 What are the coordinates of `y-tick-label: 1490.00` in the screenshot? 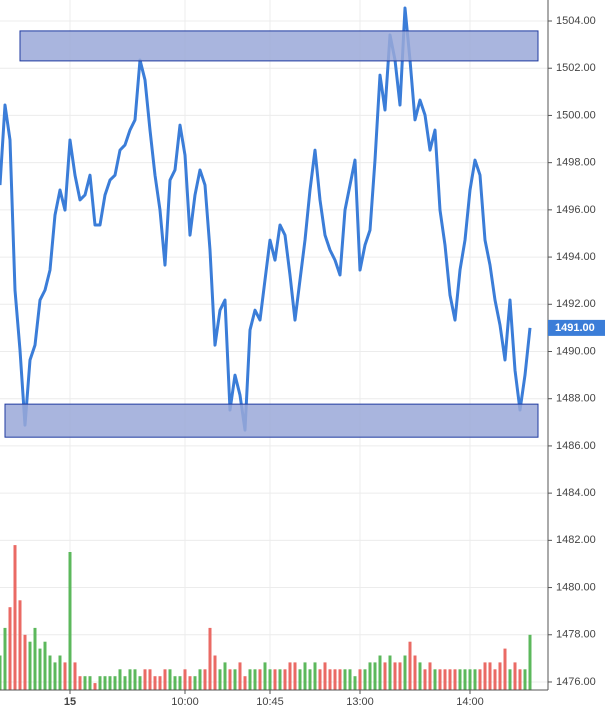 It's located at (576, 351).